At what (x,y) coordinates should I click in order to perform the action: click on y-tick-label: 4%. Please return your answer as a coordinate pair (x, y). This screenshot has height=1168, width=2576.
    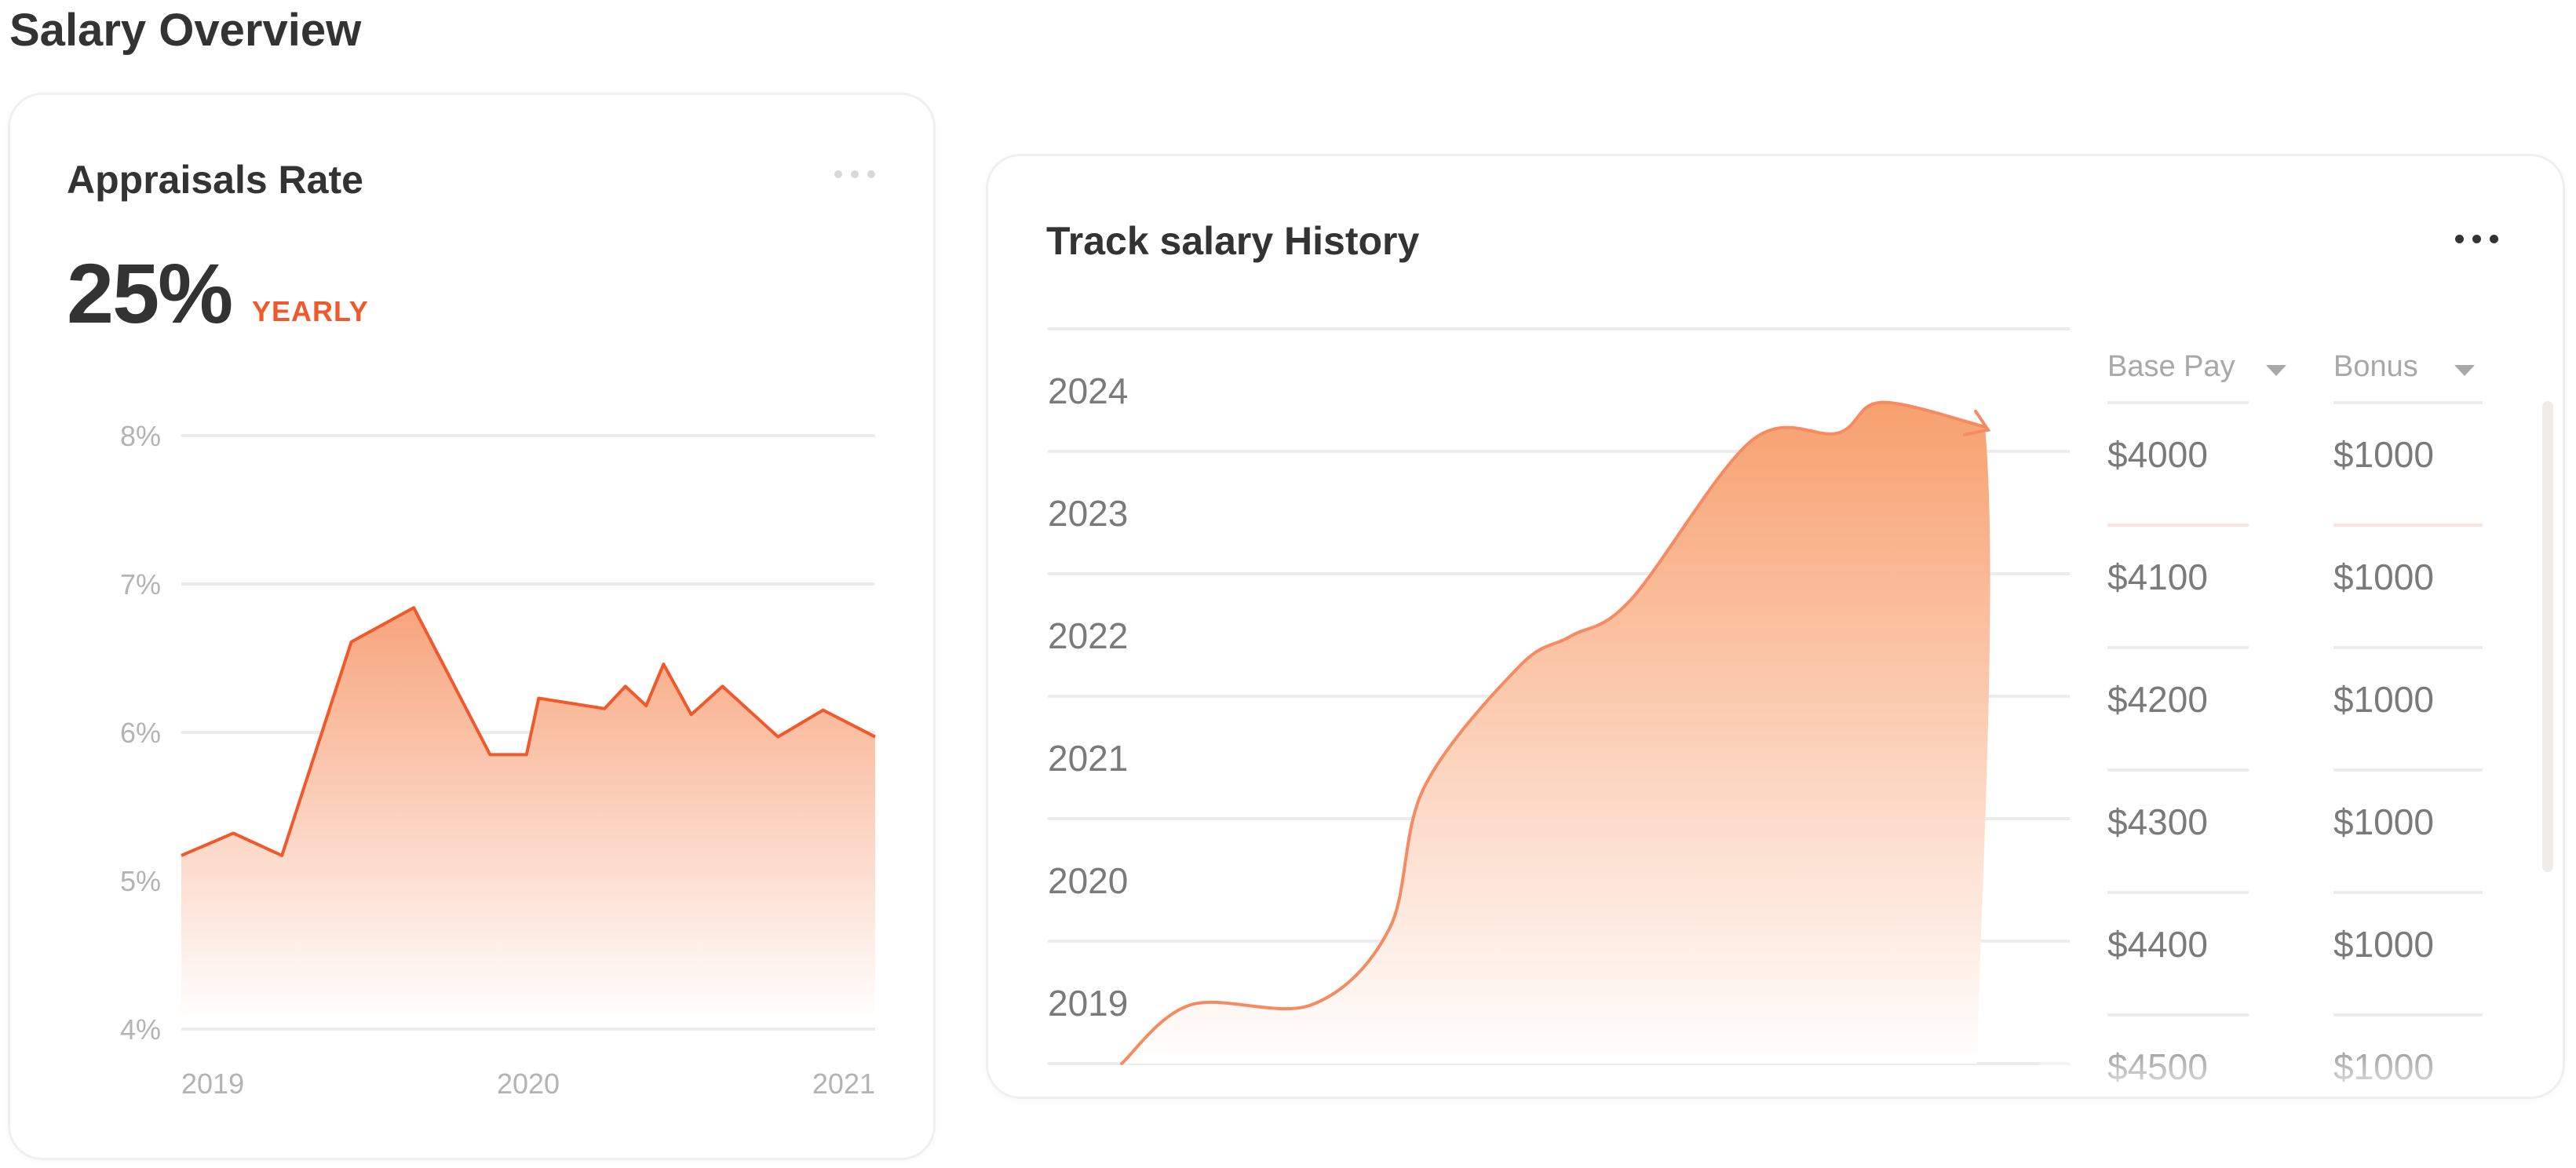
    Looking at the image, I should click on (140, 1029).